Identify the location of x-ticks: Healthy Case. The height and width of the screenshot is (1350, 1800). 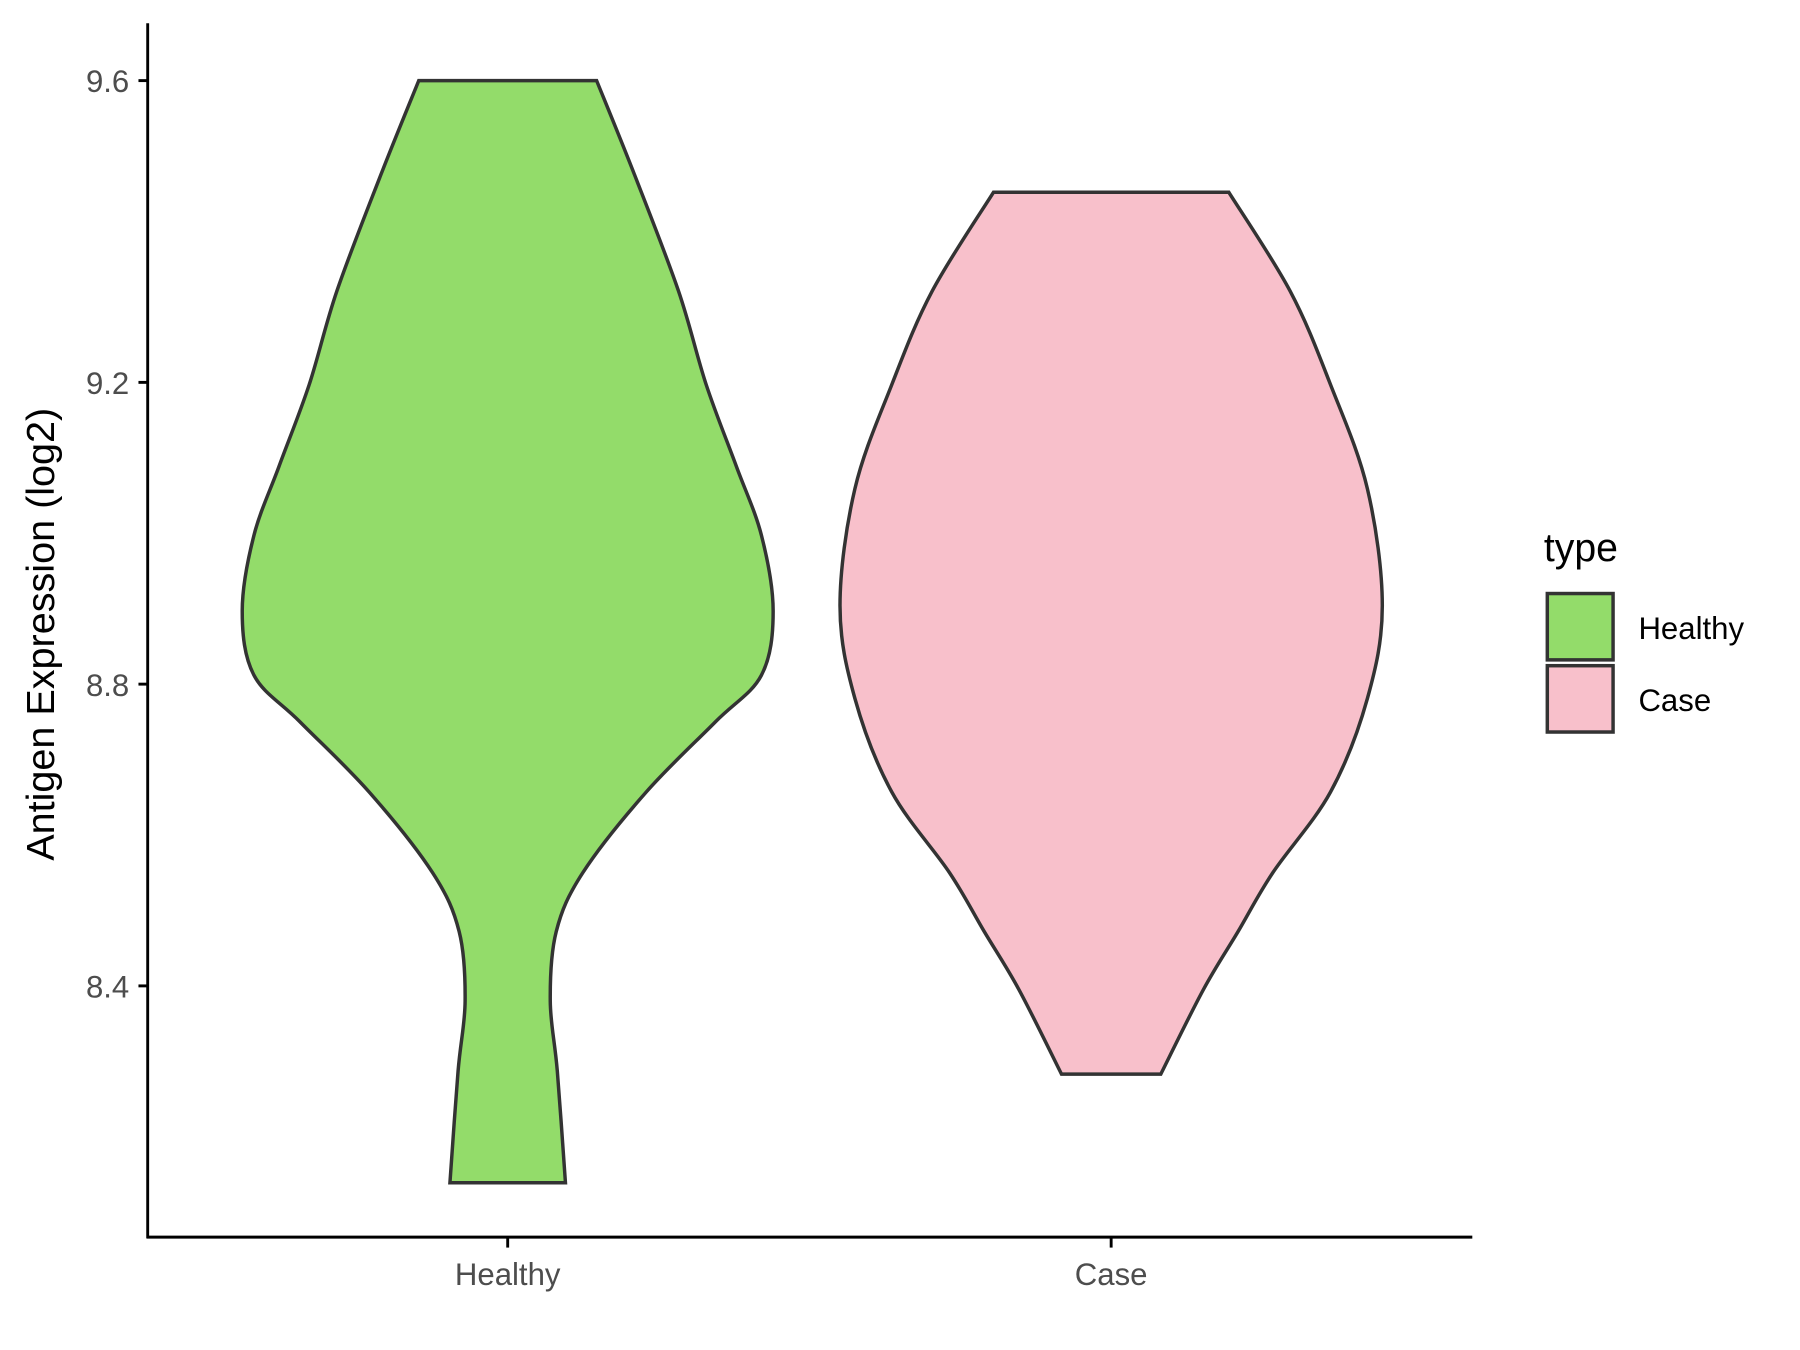
(801, 1264).